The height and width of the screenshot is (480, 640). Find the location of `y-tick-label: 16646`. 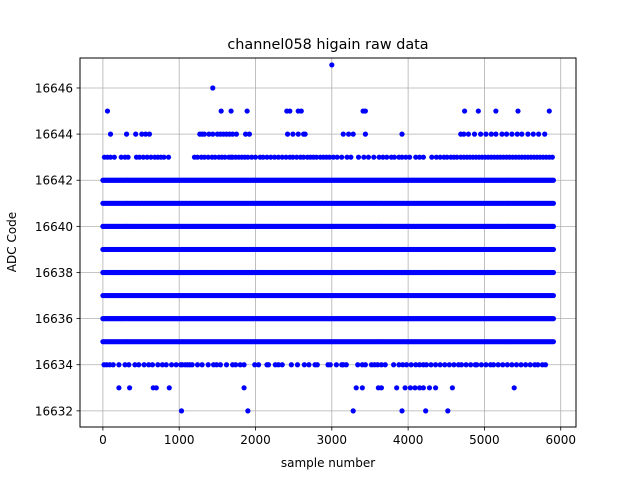

y-tick-label: 16646 is located at coordinates (54, 88).